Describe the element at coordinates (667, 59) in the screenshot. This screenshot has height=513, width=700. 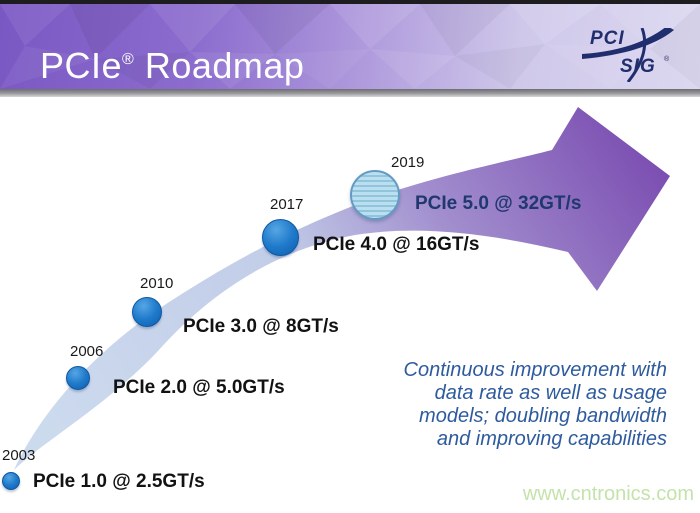
I see `logo-registered-mark: ®` at that location.